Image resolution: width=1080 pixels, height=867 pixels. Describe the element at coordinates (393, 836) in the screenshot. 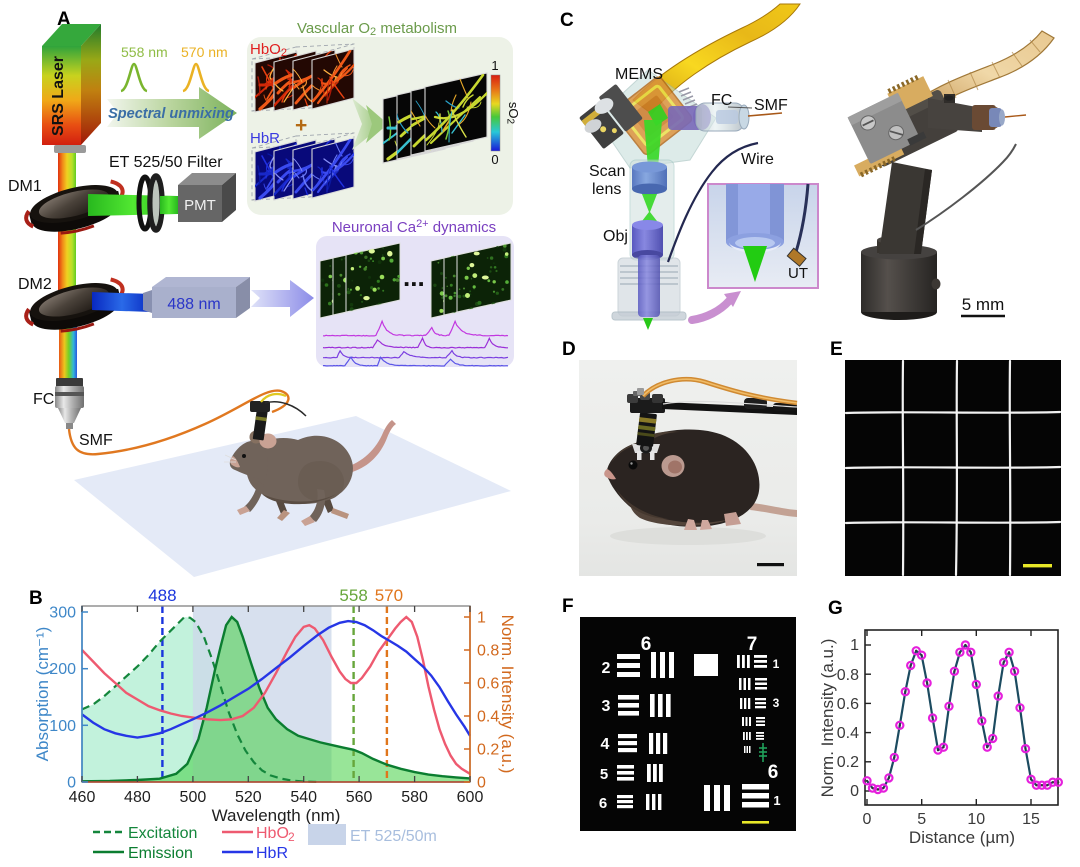

I see `svg-text: ET 525/50m` at that location.